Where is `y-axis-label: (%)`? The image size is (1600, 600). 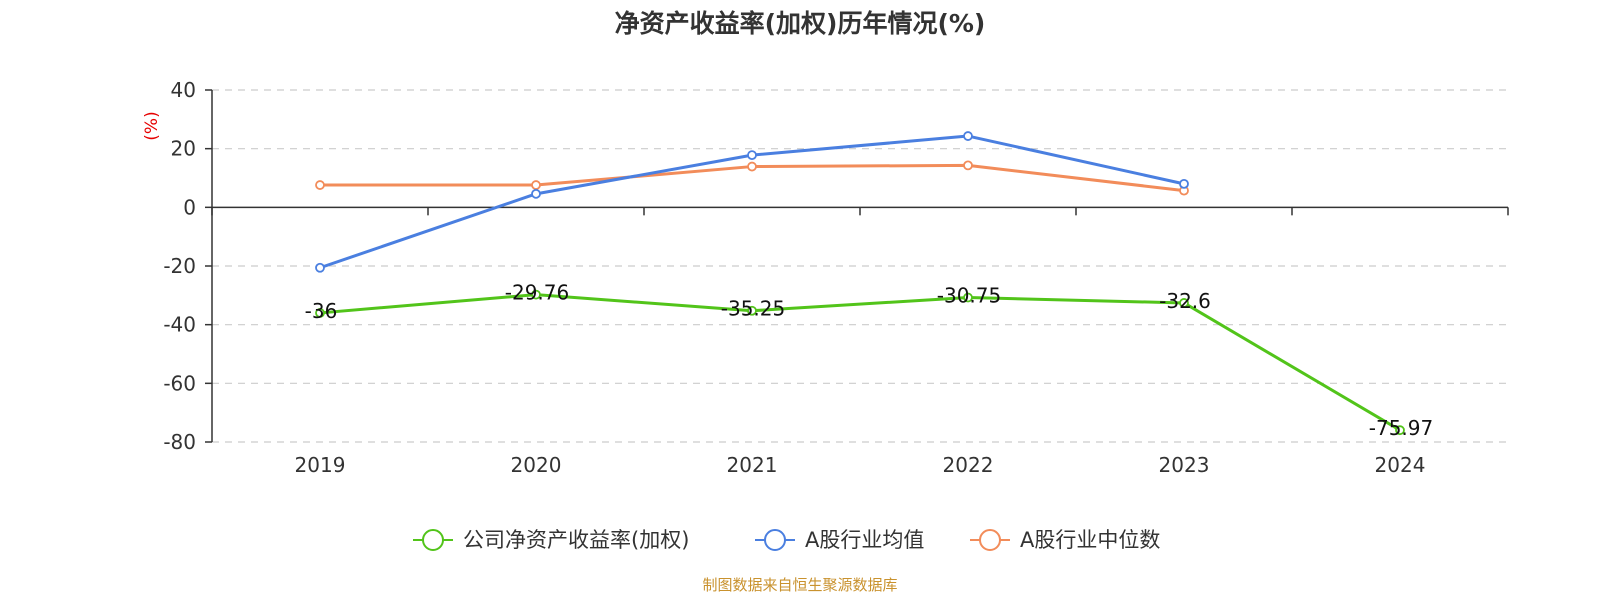
y-axis-label: (%) is located at coordinates (152, 125).